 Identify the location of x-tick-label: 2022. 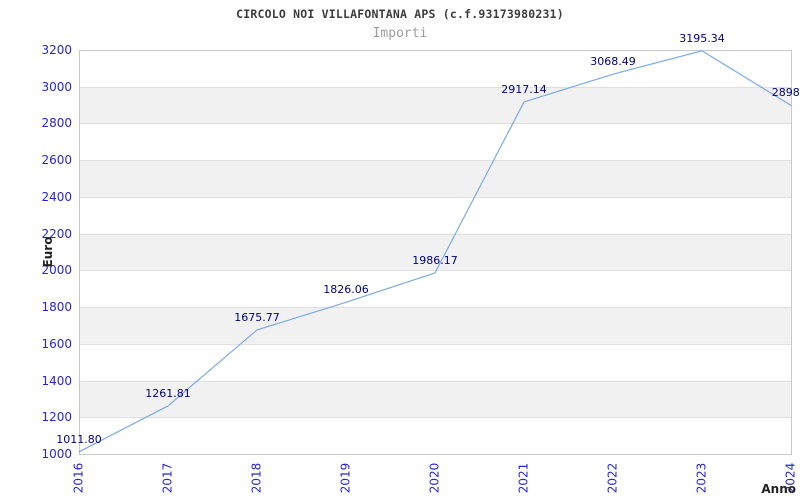
(612, 478).